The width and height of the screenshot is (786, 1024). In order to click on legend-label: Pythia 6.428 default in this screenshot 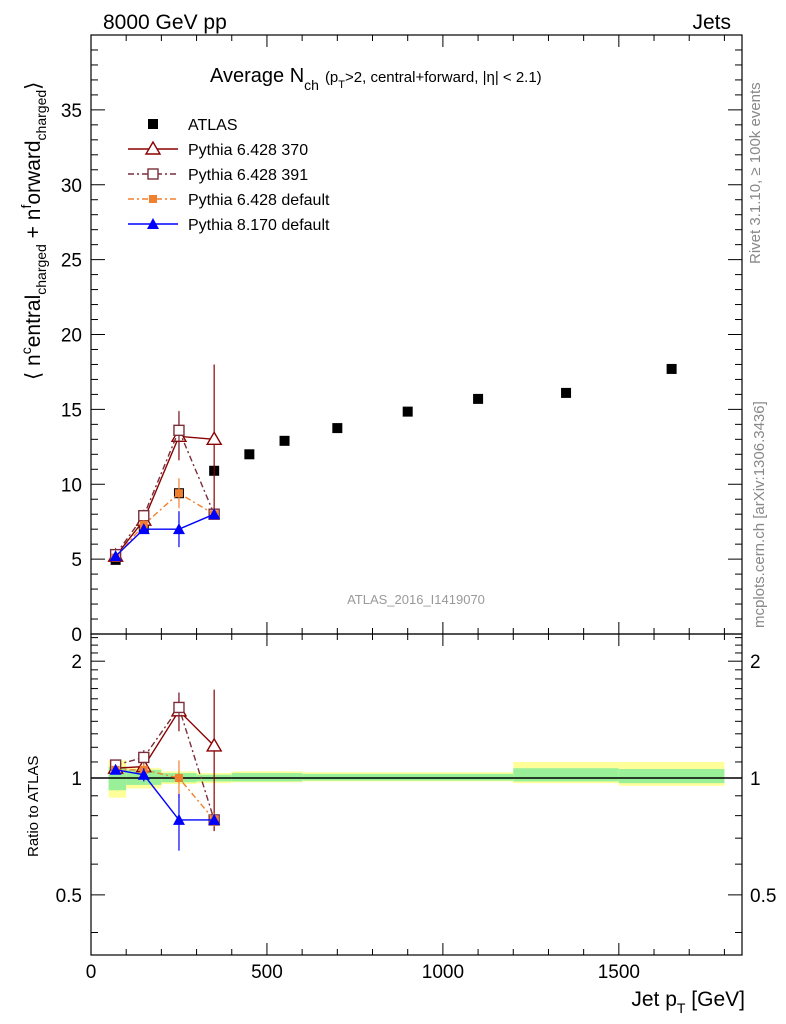, I will do `click(259, 200)`.